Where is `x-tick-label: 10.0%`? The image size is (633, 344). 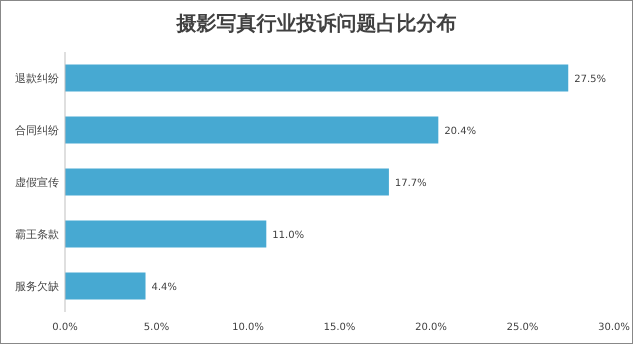
x-tick-label: 10.0% is located at coordinates (248, 327).